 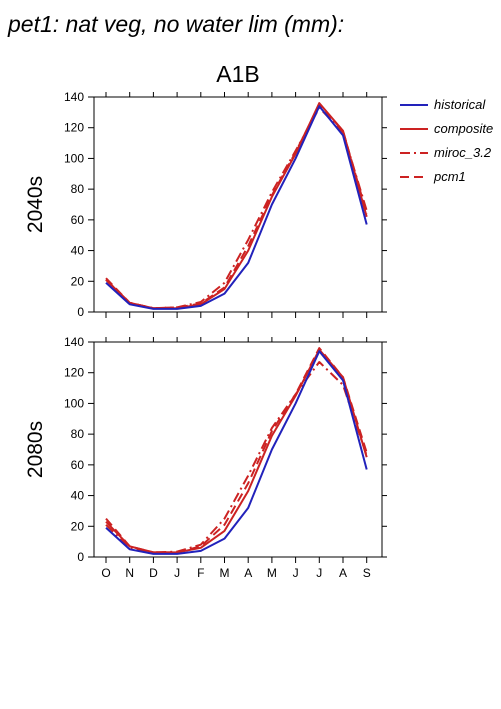 I want to click on legend-label: miroc_3.2, so click(x=463, y=152).